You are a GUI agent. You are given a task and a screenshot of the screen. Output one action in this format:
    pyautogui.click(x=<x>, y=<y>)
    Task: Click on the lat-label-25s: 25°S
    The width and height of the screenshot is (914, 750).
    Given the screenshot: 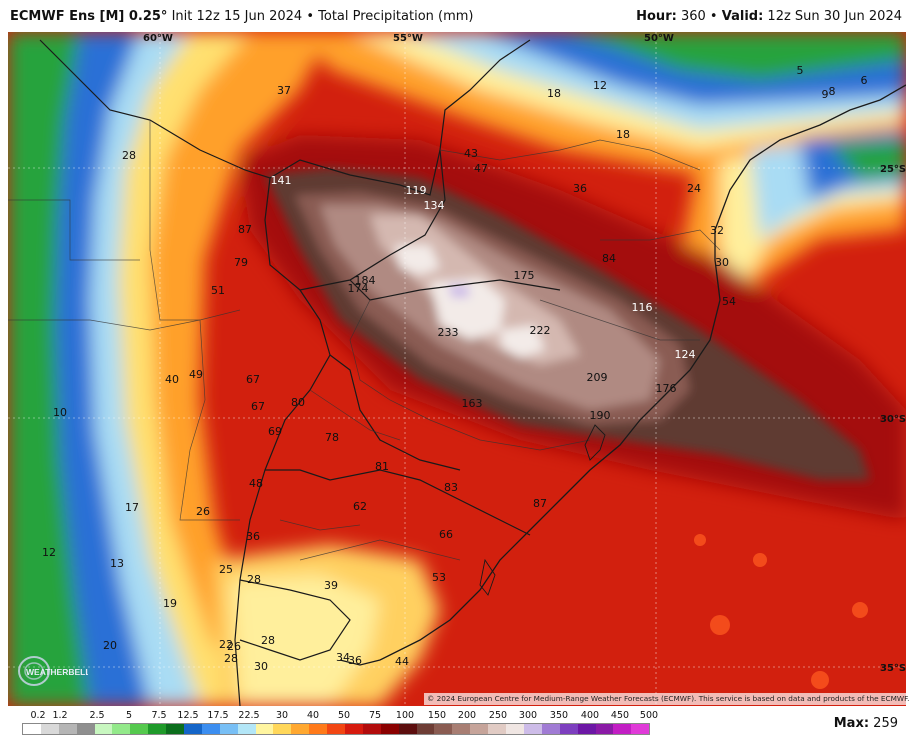 What is the action you would take?
    pyautogui.click(x=893, y=169)
    